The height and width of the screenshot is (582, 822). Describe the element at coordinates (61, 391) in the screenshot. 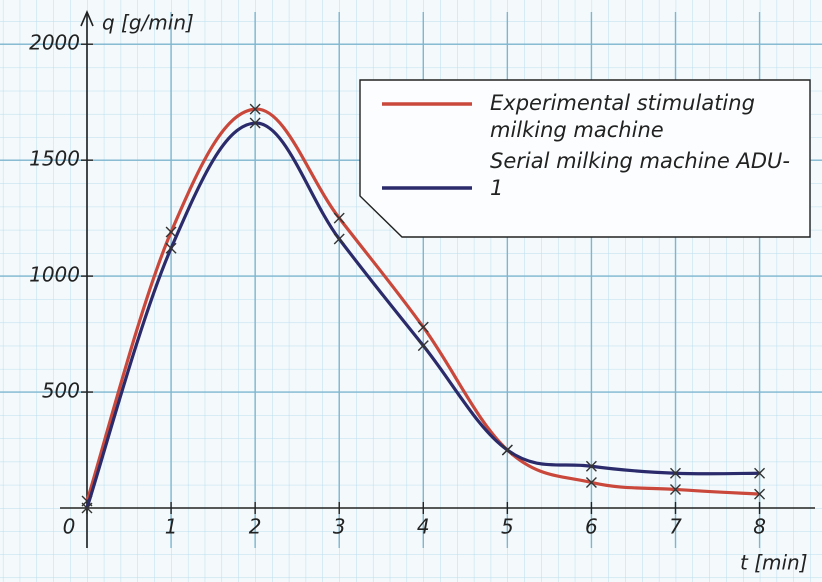

I see `y-tick-label: 500` at that location.